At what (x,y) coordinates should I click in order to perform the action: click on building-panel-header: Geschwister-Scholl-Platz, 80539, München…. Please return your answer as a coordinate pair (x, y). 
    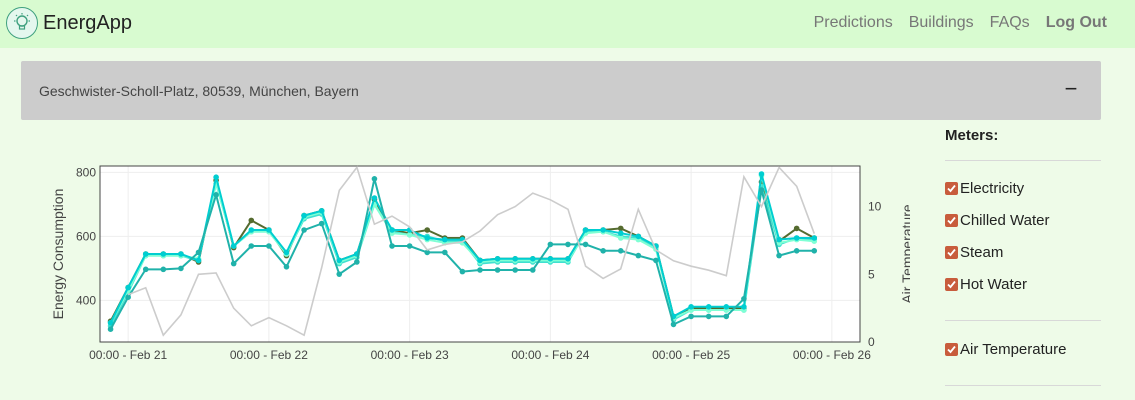
    Looking at the image, I should click on (561, 90).